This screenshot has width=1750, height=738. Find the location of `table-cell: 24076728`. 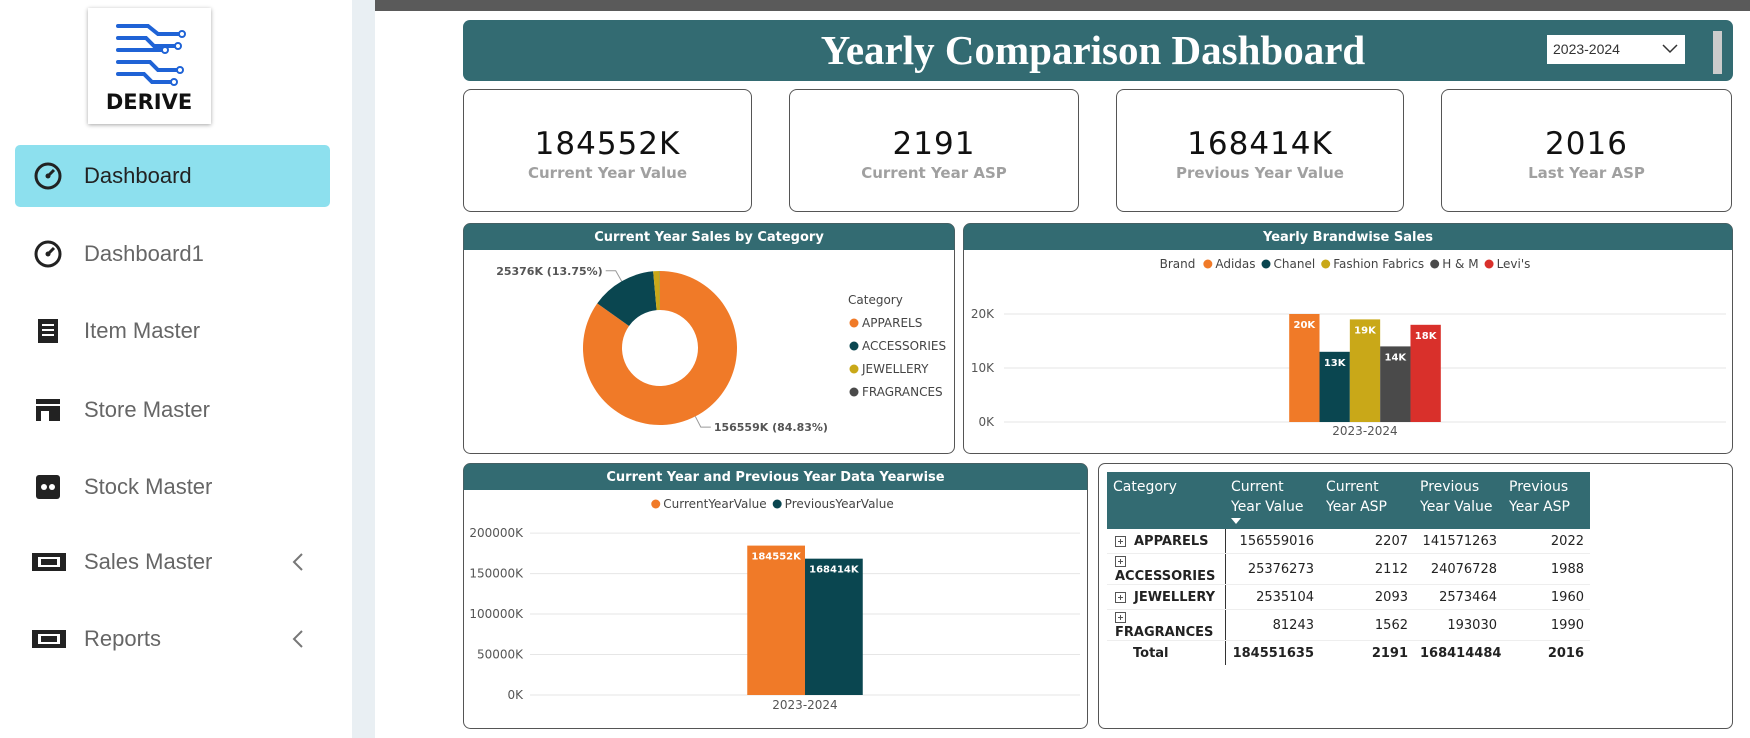

table-cell: 24076728 is located at coordinates (1458, 569).